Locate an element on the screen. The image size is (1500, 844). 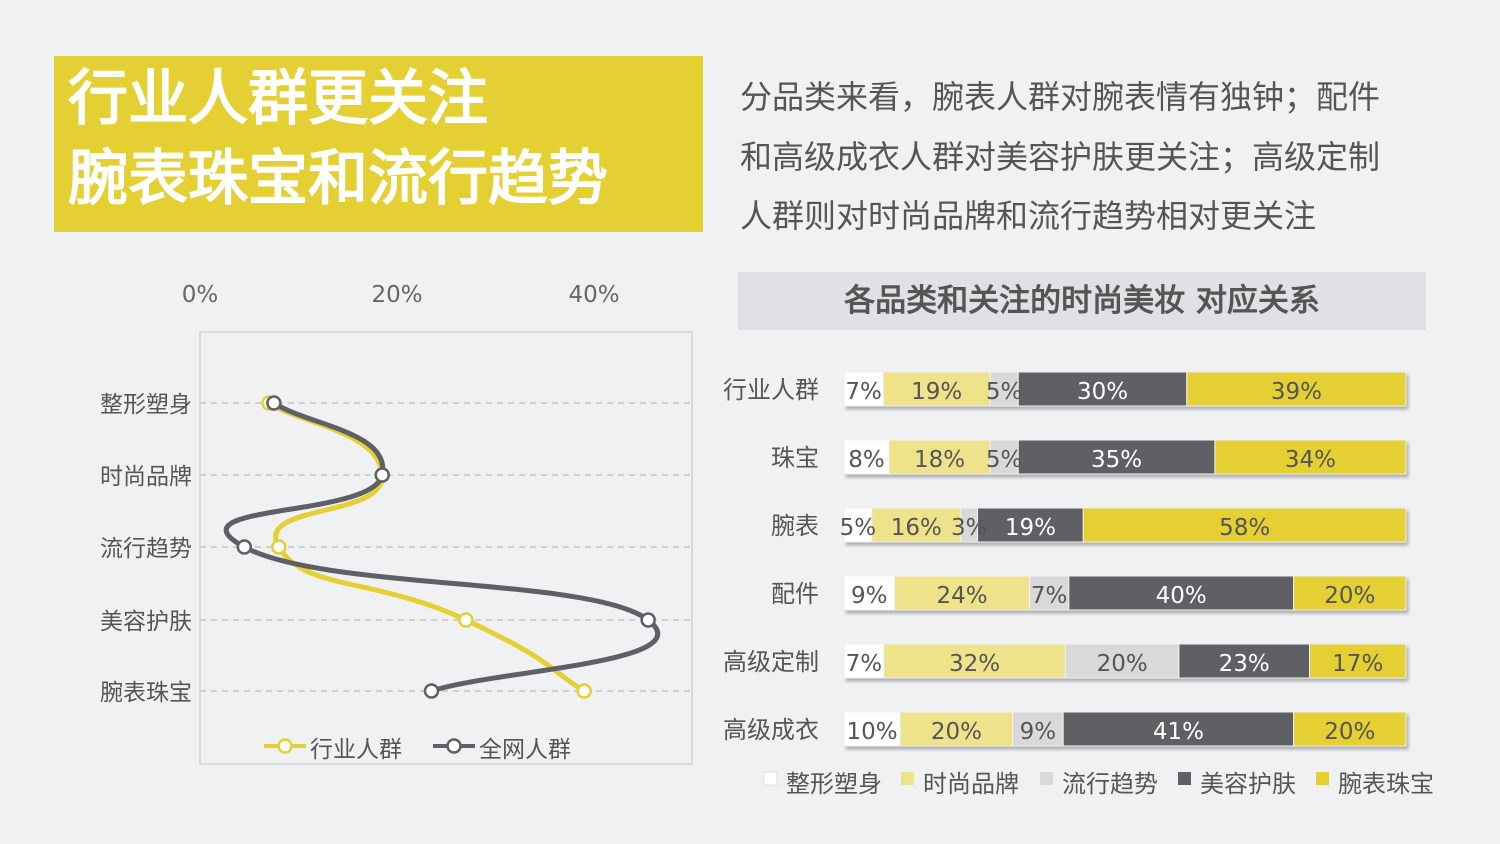
line-series-2-line is located at coordinates (442, 547).